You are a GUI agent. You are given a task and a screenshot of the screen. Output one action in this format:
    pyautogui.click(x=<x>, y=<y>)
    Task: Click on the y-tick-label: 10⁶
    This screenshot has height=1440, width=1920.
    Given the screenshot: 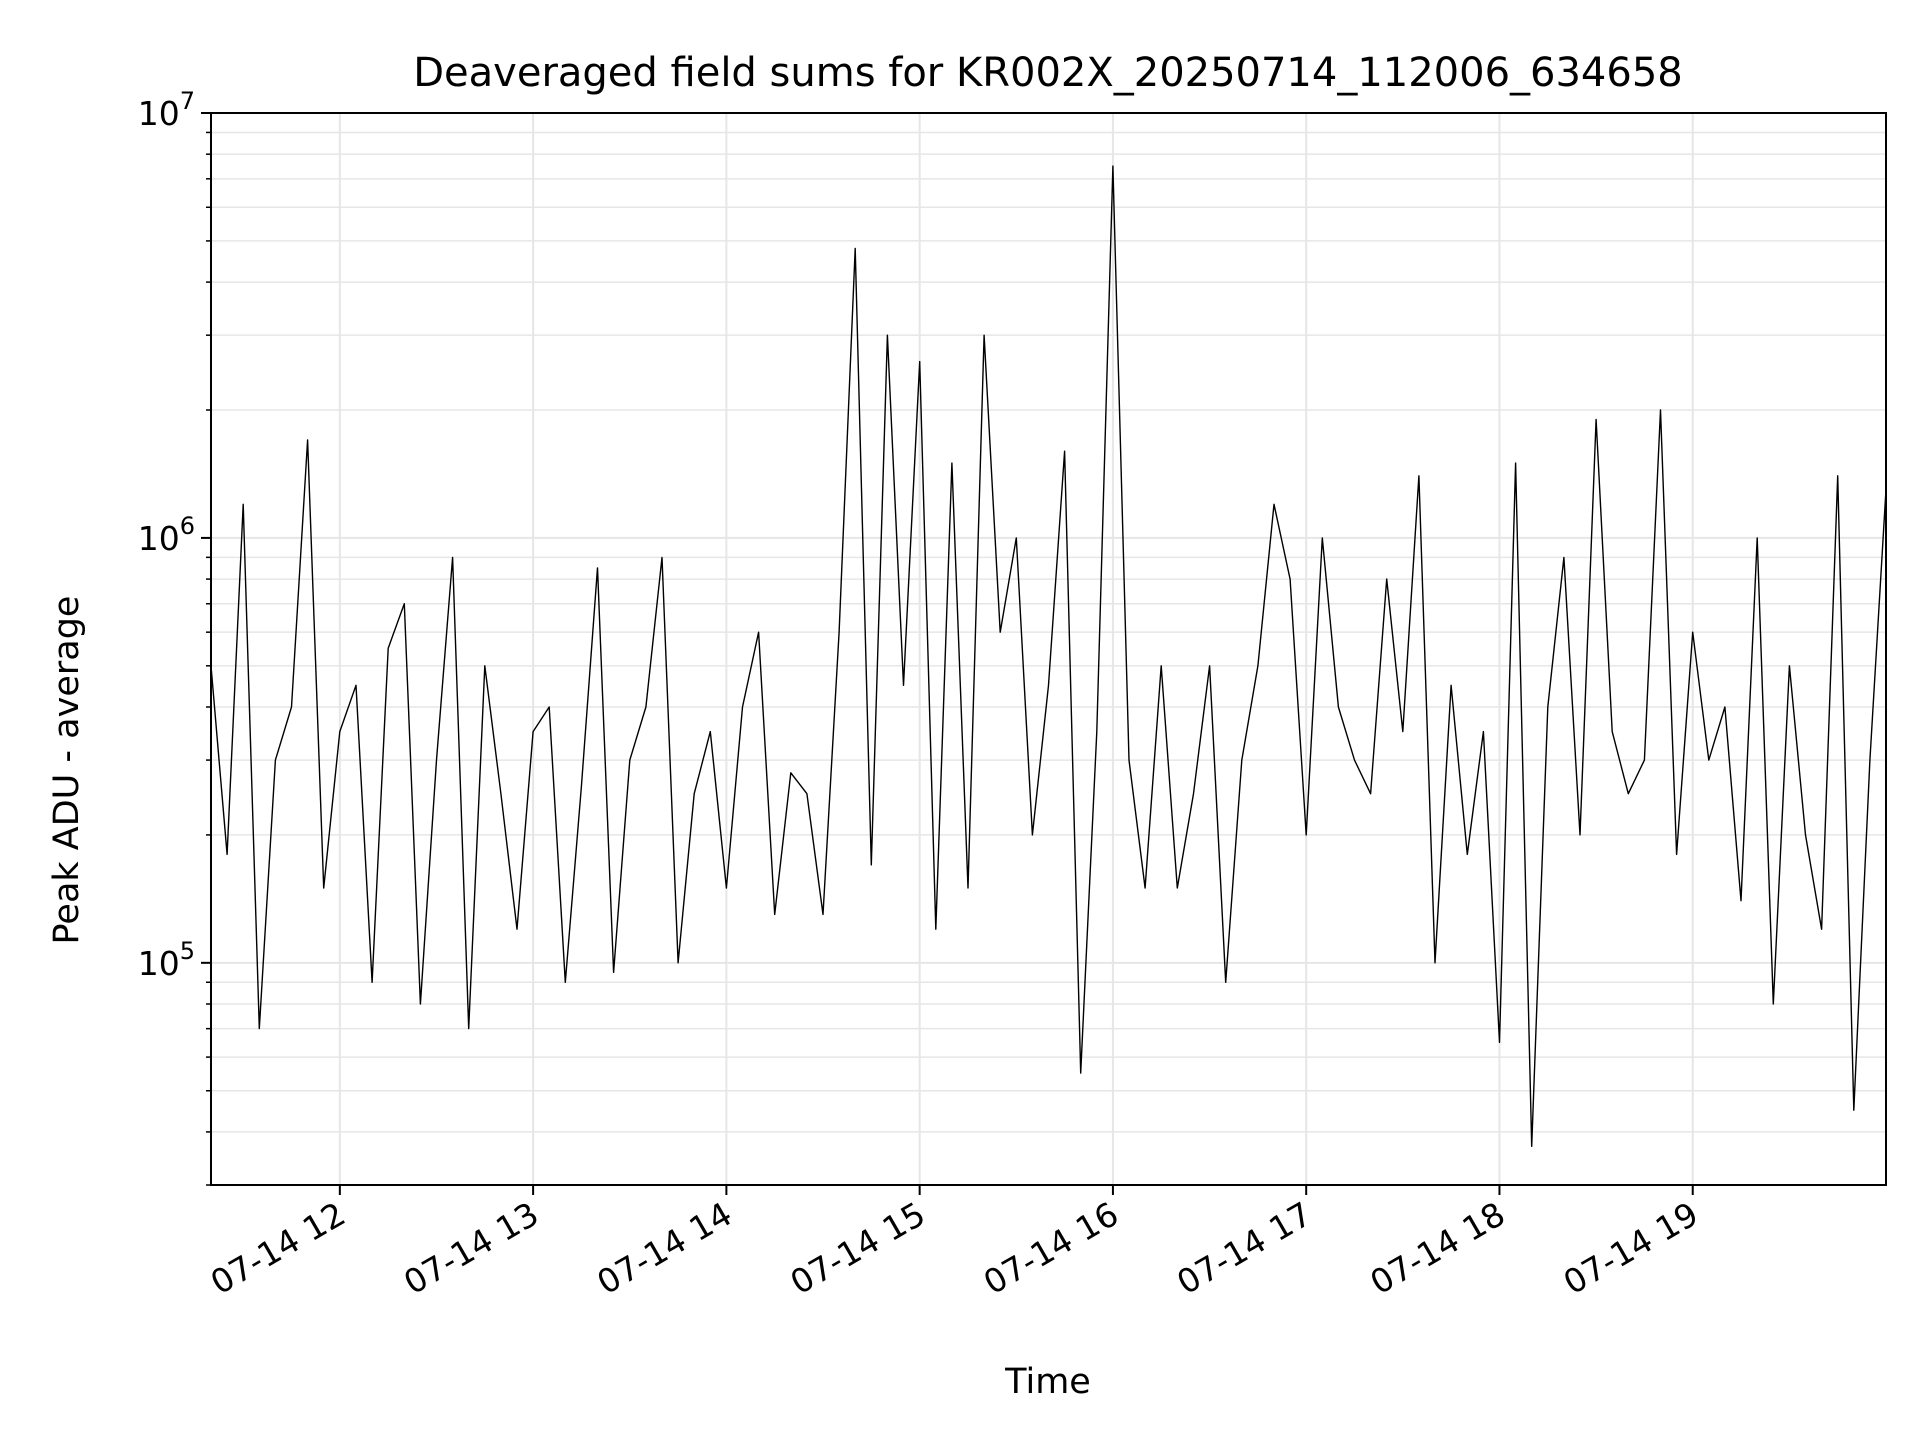 What is the action you would take?
    pyautogui.click(x=166, y=535)
    